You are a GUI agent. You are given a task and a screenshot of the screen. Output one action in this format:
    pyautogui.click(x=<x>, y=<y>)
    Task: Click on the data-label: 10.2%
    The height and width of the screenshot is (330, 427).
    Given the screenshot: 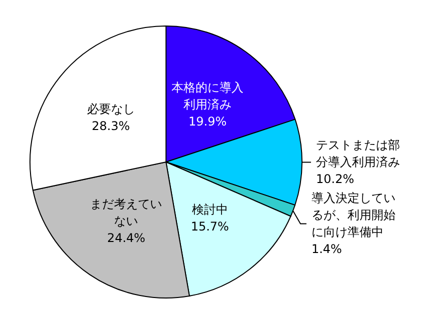 What is the action you would take?
    pyautogui.click(x=335, y=179)
    